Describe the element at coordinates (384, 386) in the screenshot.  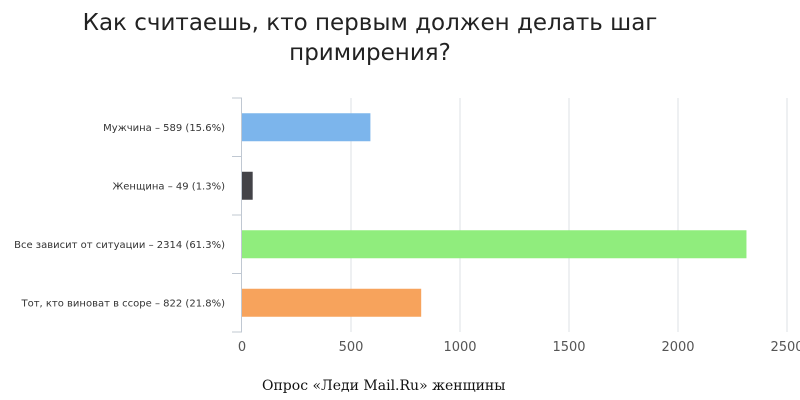
I see `source-caption: Опрос «Леди Mail.Ru» женщины` at that location.